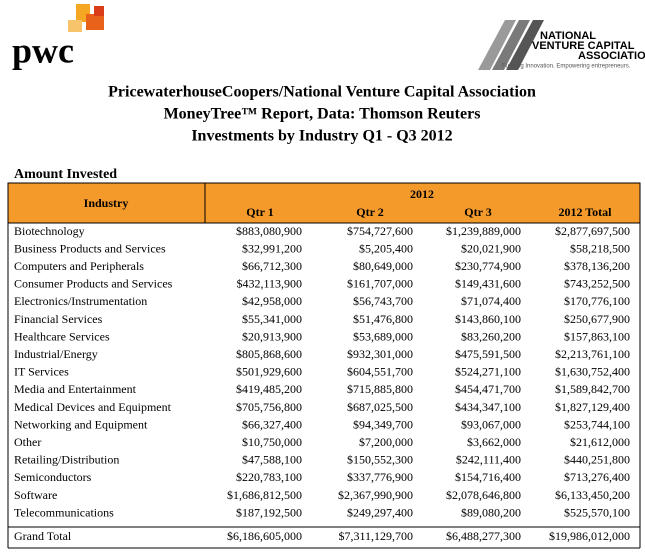  I want to click on row-value: $58,218,500, so click(600, 248).